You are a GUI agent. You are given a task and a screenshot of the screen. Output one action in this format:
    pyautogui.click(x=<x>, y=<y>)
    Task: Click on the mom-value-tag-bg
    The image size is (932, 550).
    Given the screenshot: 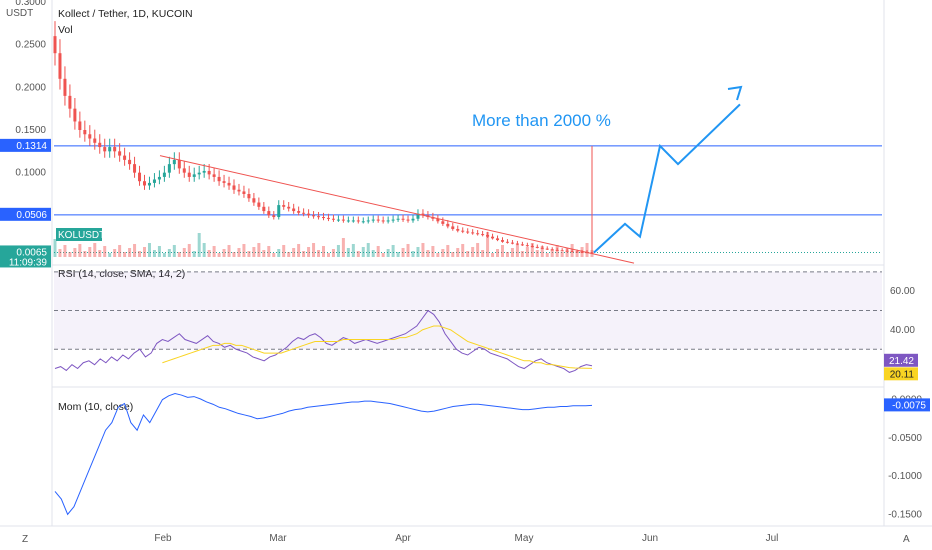 What is the action you would take?
    pyautogui.click(x=907, y=405)
    